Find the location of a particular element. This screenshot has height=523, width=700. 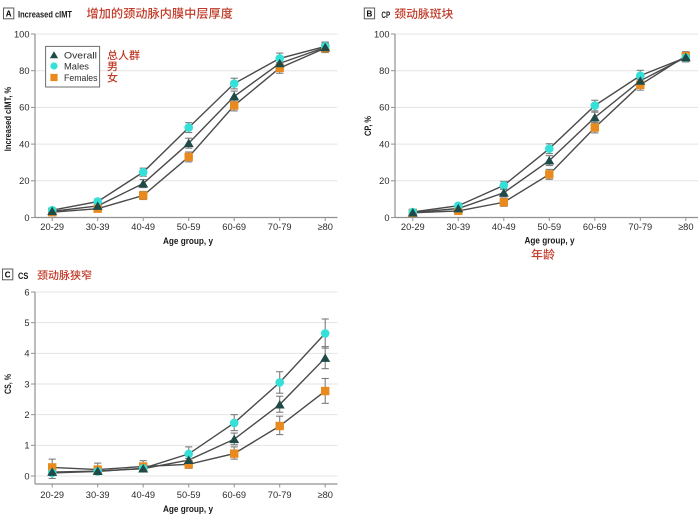

svg-text: CP is located at coordinates (385, 15).